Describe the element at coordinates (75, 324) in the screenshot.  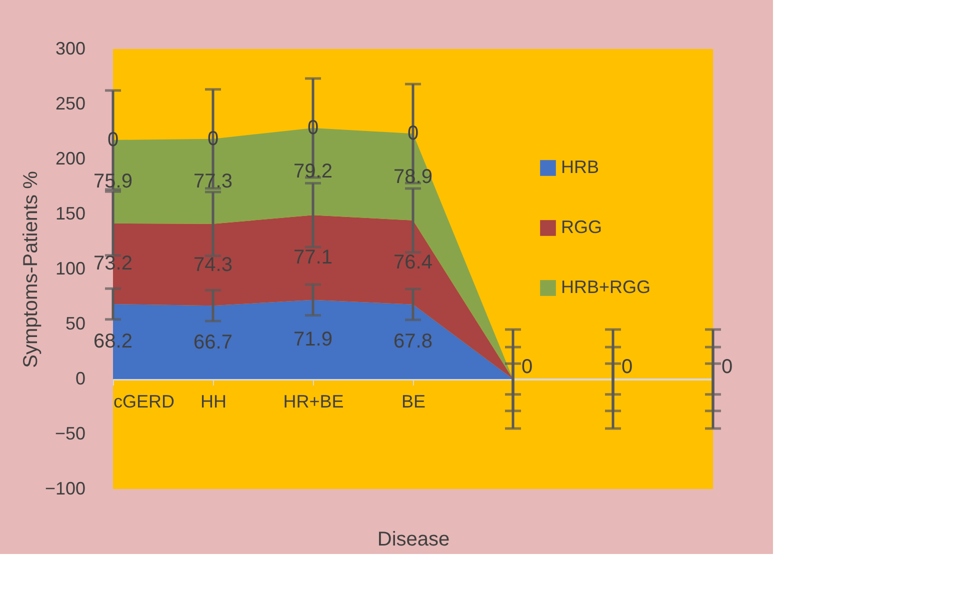
I see `y-tick-label: 50` at that location.